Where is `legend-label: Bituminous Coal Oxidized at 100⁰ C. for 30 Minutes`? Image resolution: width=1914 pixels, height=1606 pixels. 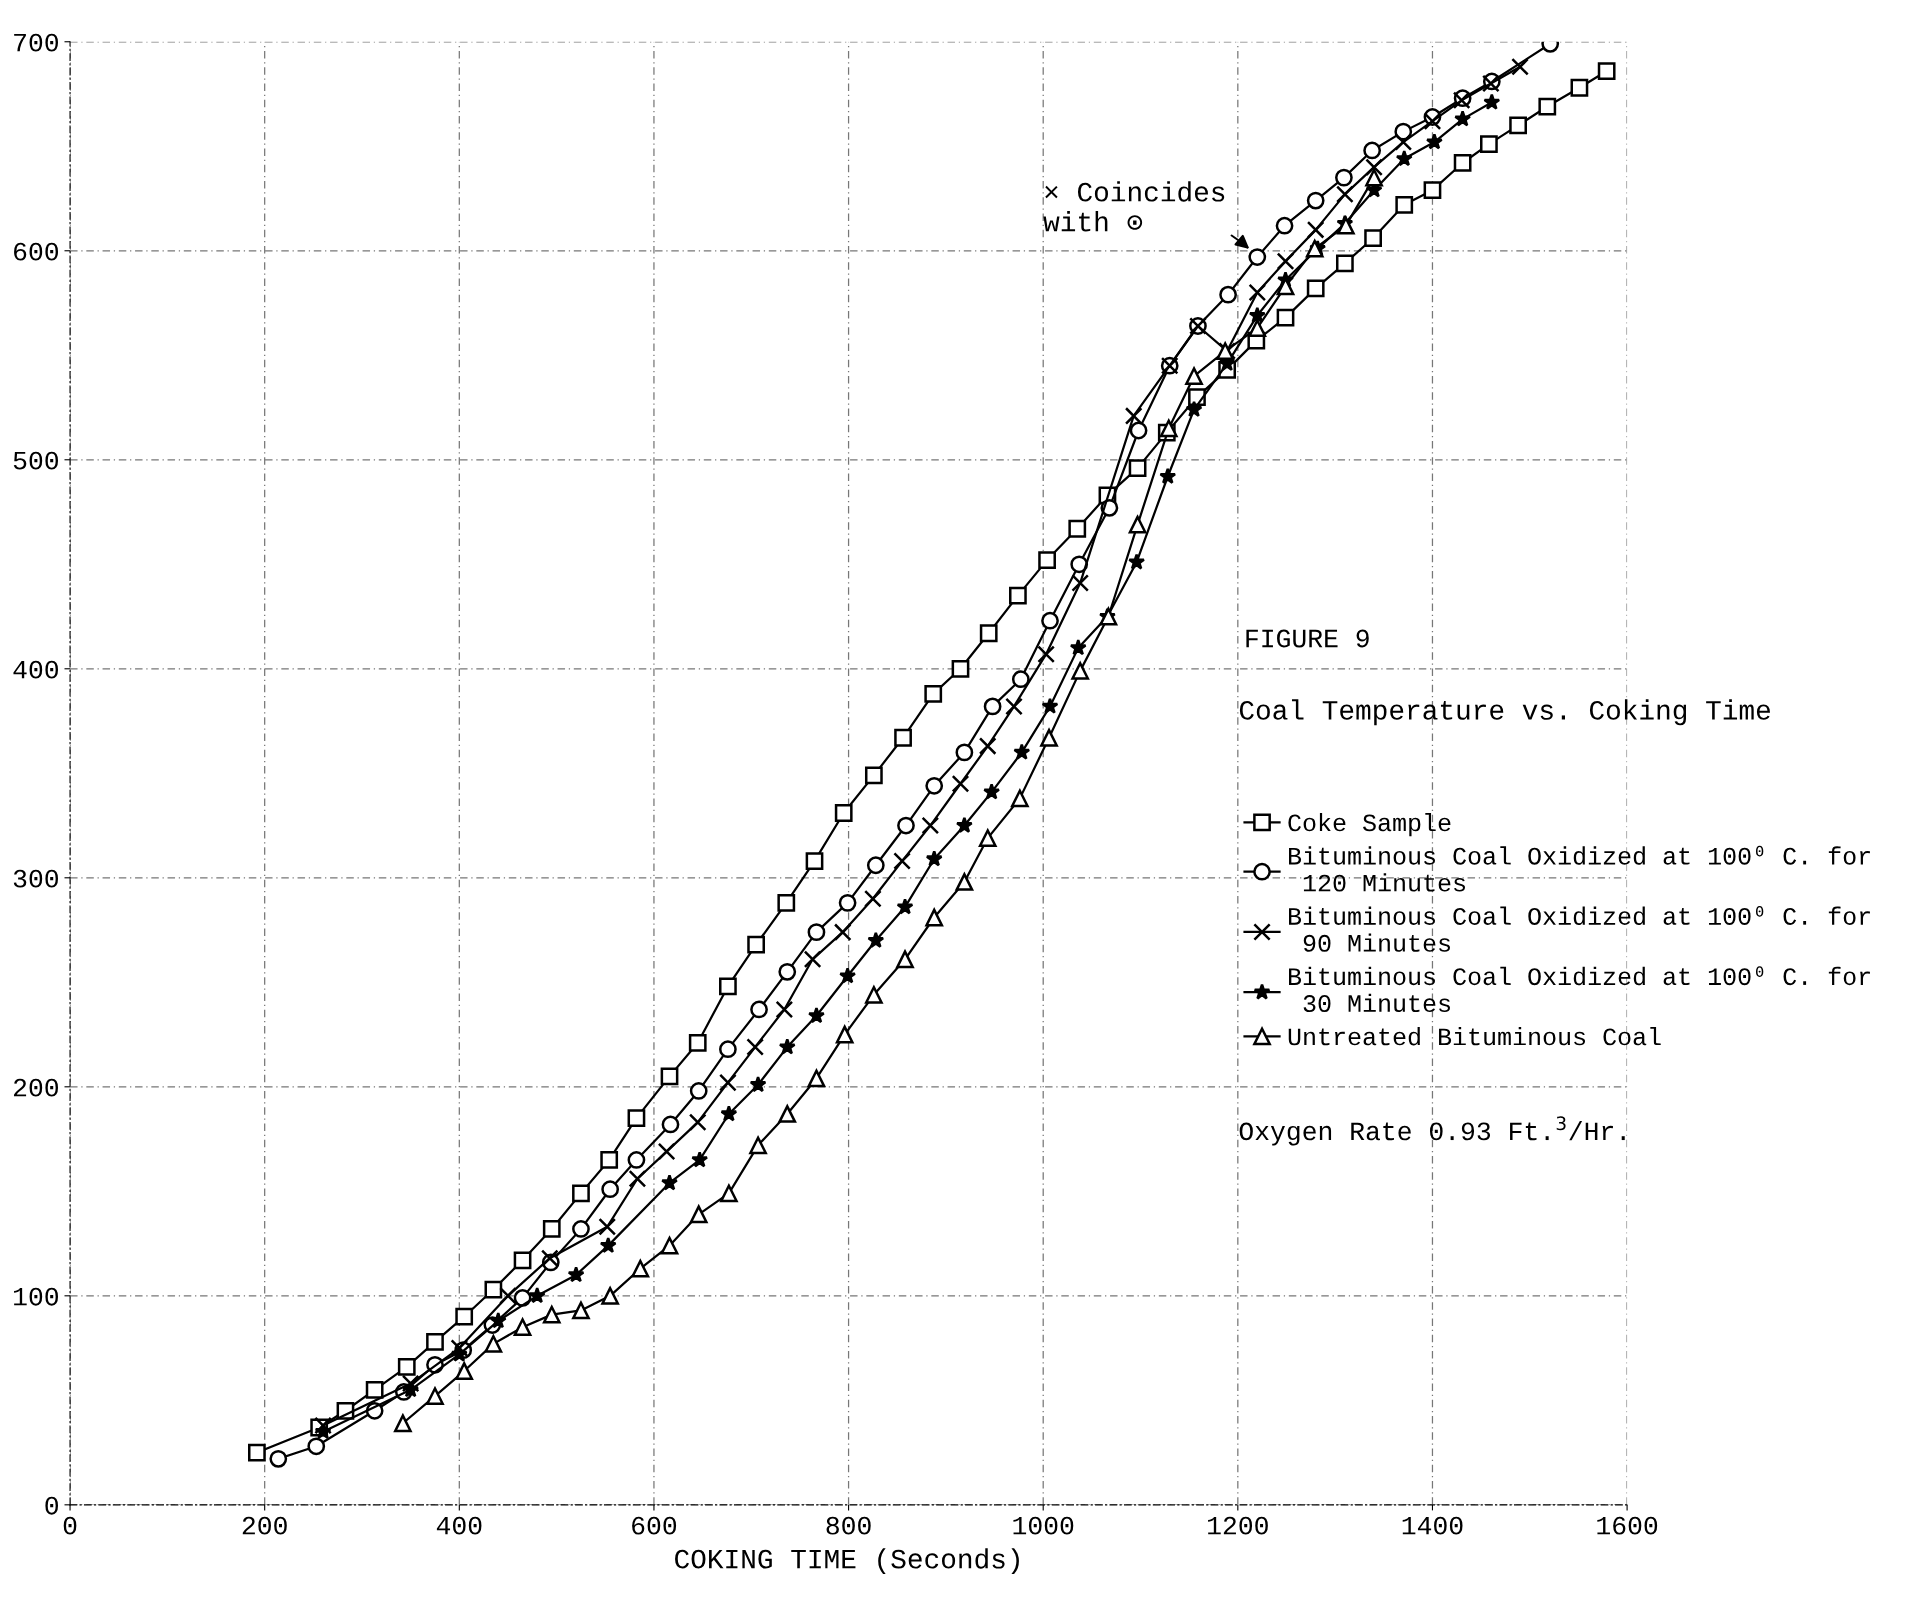
legend-label: Bituminous Coal Oxidized at 100⁰ C. for 30 Minutes is located at coordinates (1579, 989).